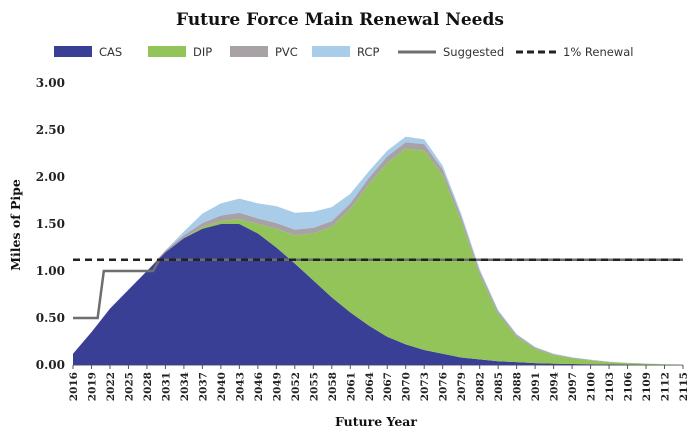 The height and width of the screenshot is (437, 690). Describe the element at coordinates (110, 52) in the screenshot. I see `legend-label-cas: CAS` at that location.